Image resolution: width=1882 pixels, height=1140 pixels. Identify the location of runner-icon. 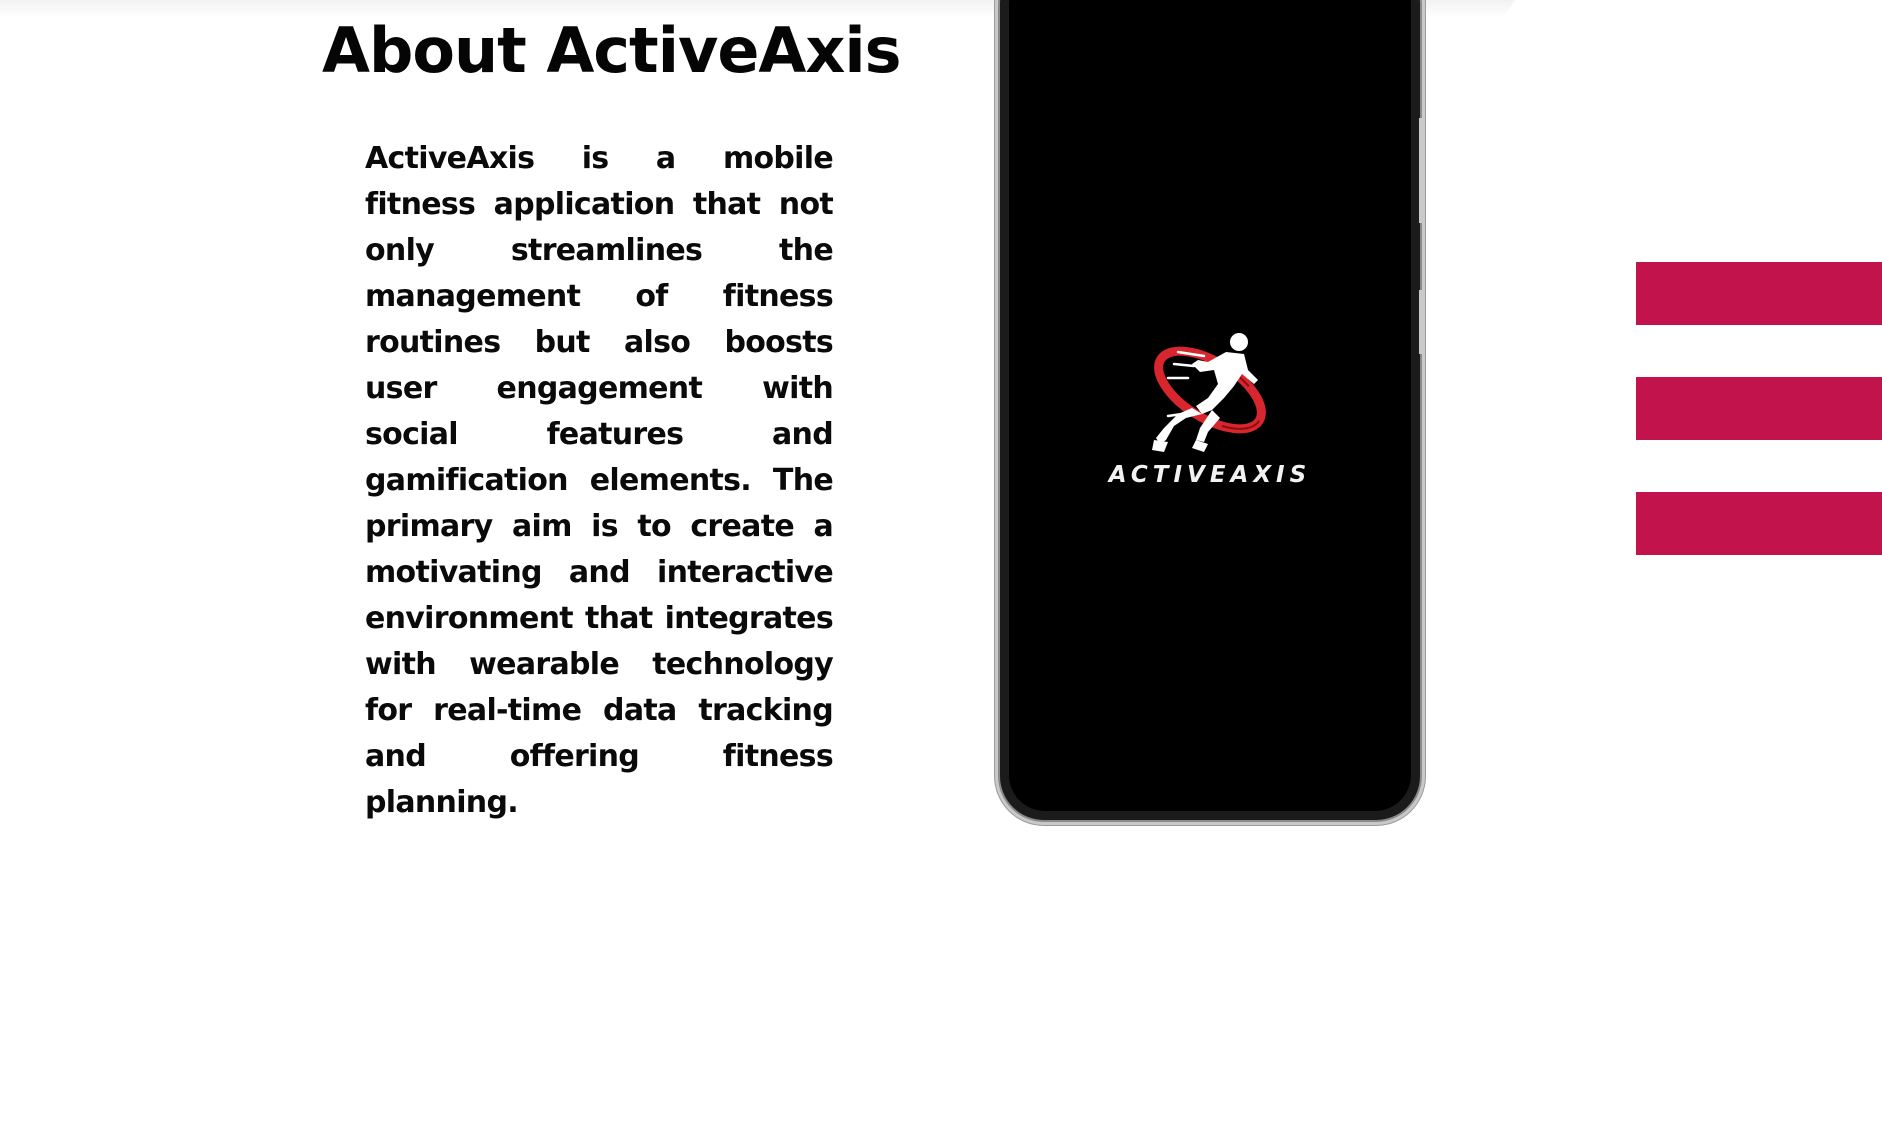
(1209, 392).